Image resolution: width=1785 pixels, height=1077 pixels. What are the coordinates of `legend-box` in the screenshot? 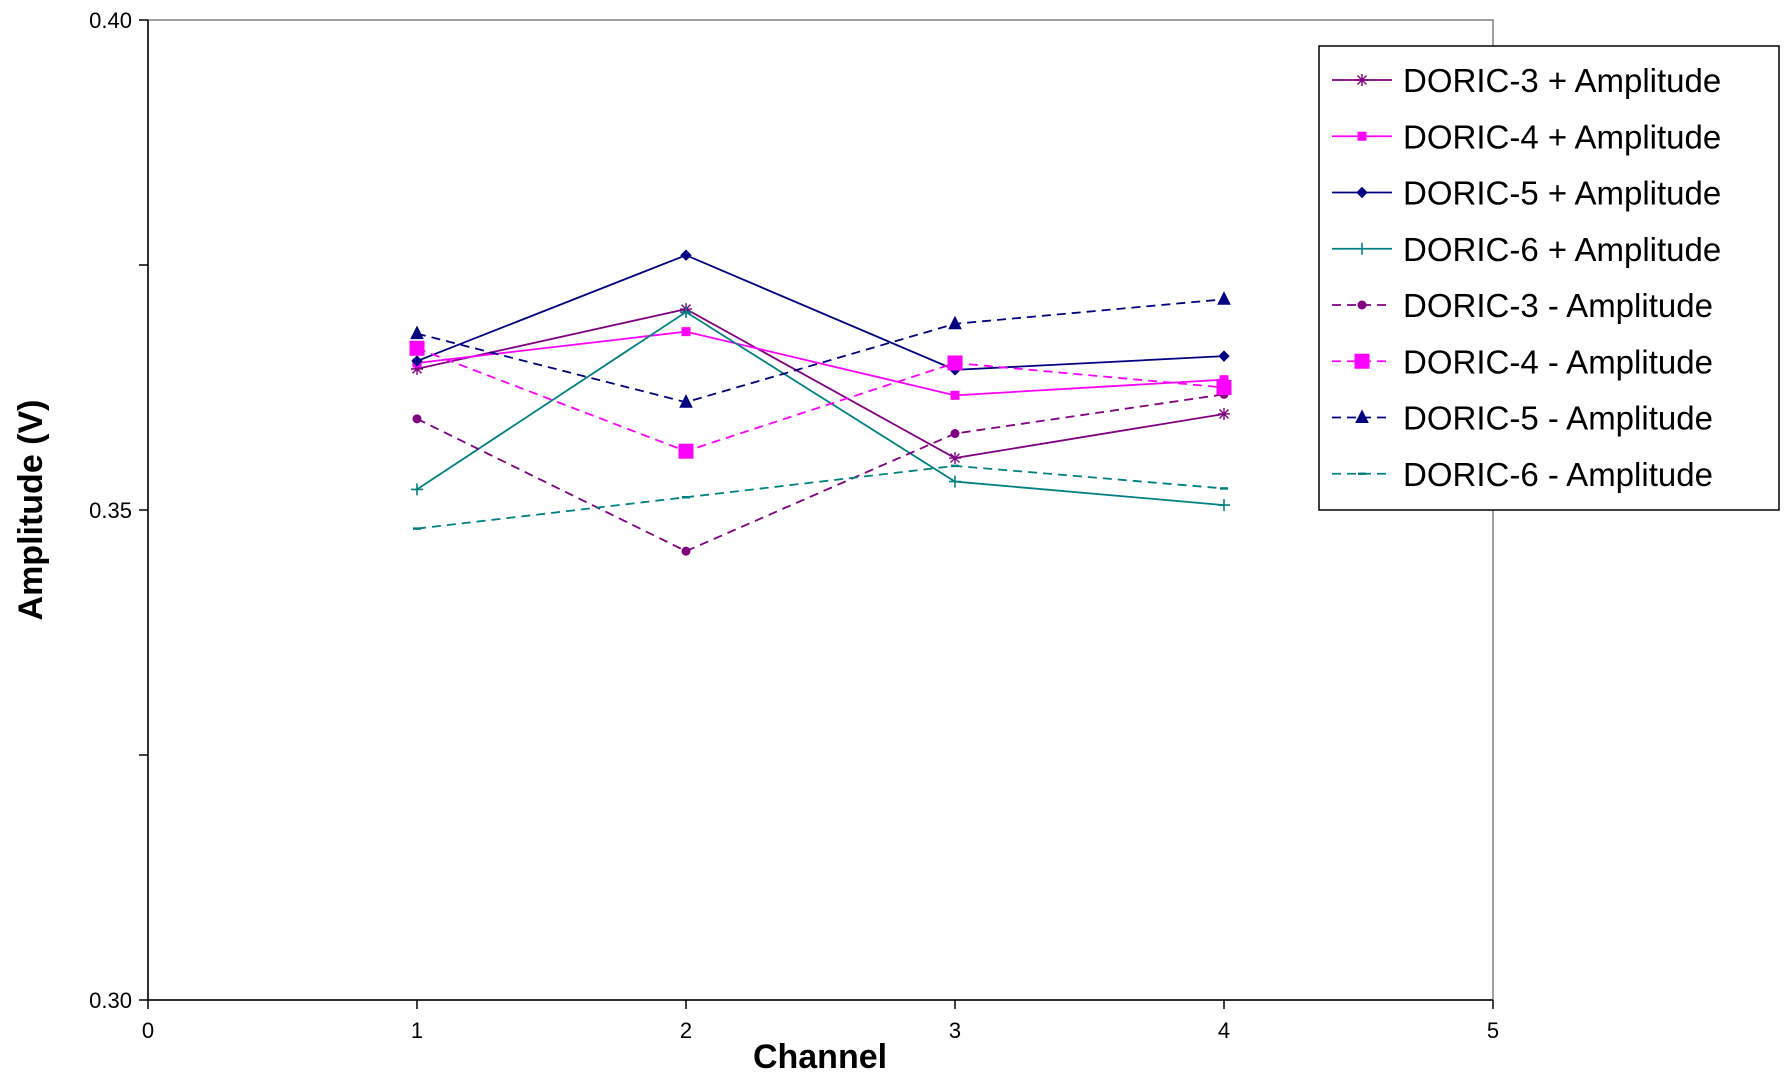 It's located at (1549, 278).